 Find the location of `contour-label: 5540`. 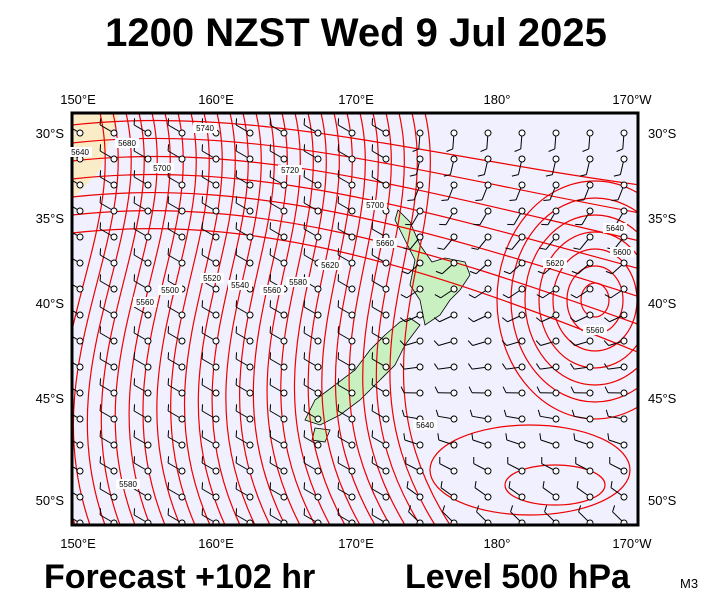

contour-label: 5540 is located at coordinates (240, 285).